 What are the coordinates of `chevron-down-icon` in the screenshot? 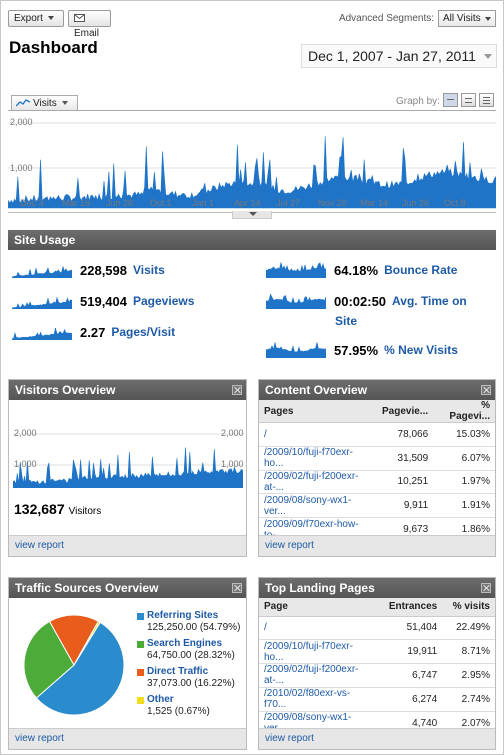 It's located at (253, 214).